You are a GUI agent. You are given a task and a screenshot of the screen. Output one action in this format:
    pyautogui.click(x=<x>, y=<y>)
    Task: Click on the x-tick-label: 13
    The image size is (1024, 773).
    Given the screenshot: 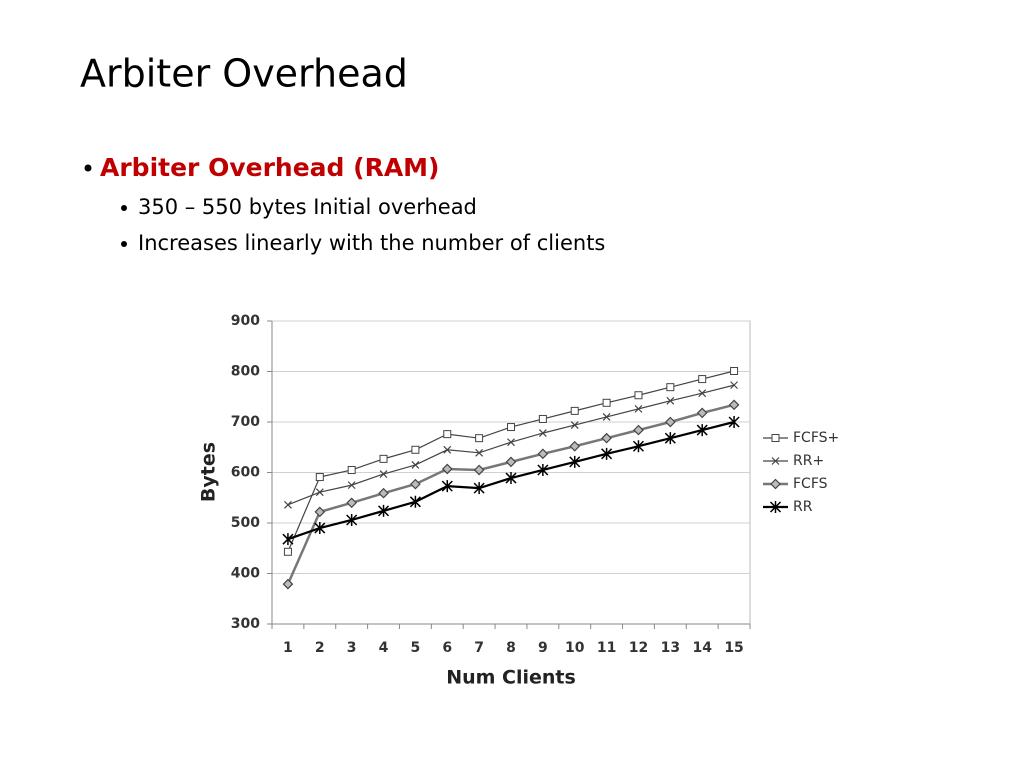 What is the action you would take?
    pyautogui.click(x=670, y=648)
    